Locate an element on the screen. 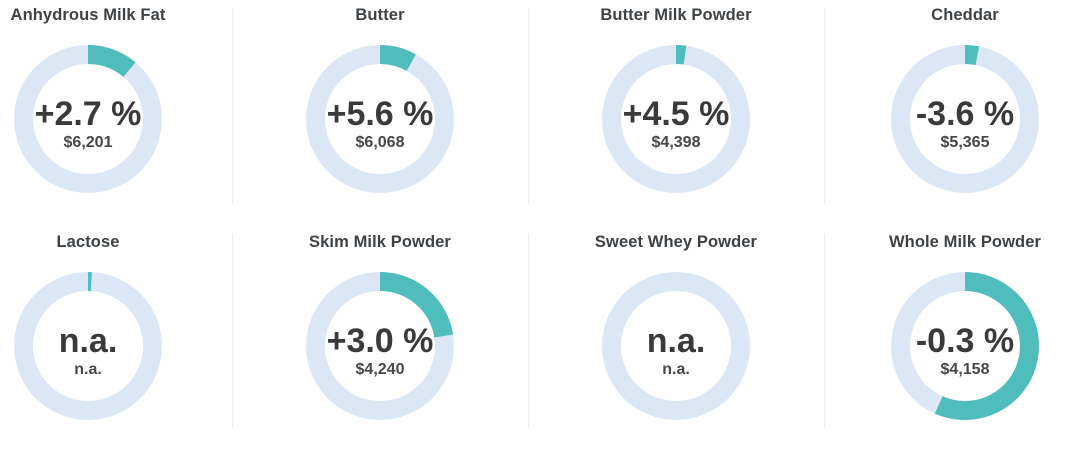  donut-chart: +2.7 % $6,201 is located at coordinates (88, 119).